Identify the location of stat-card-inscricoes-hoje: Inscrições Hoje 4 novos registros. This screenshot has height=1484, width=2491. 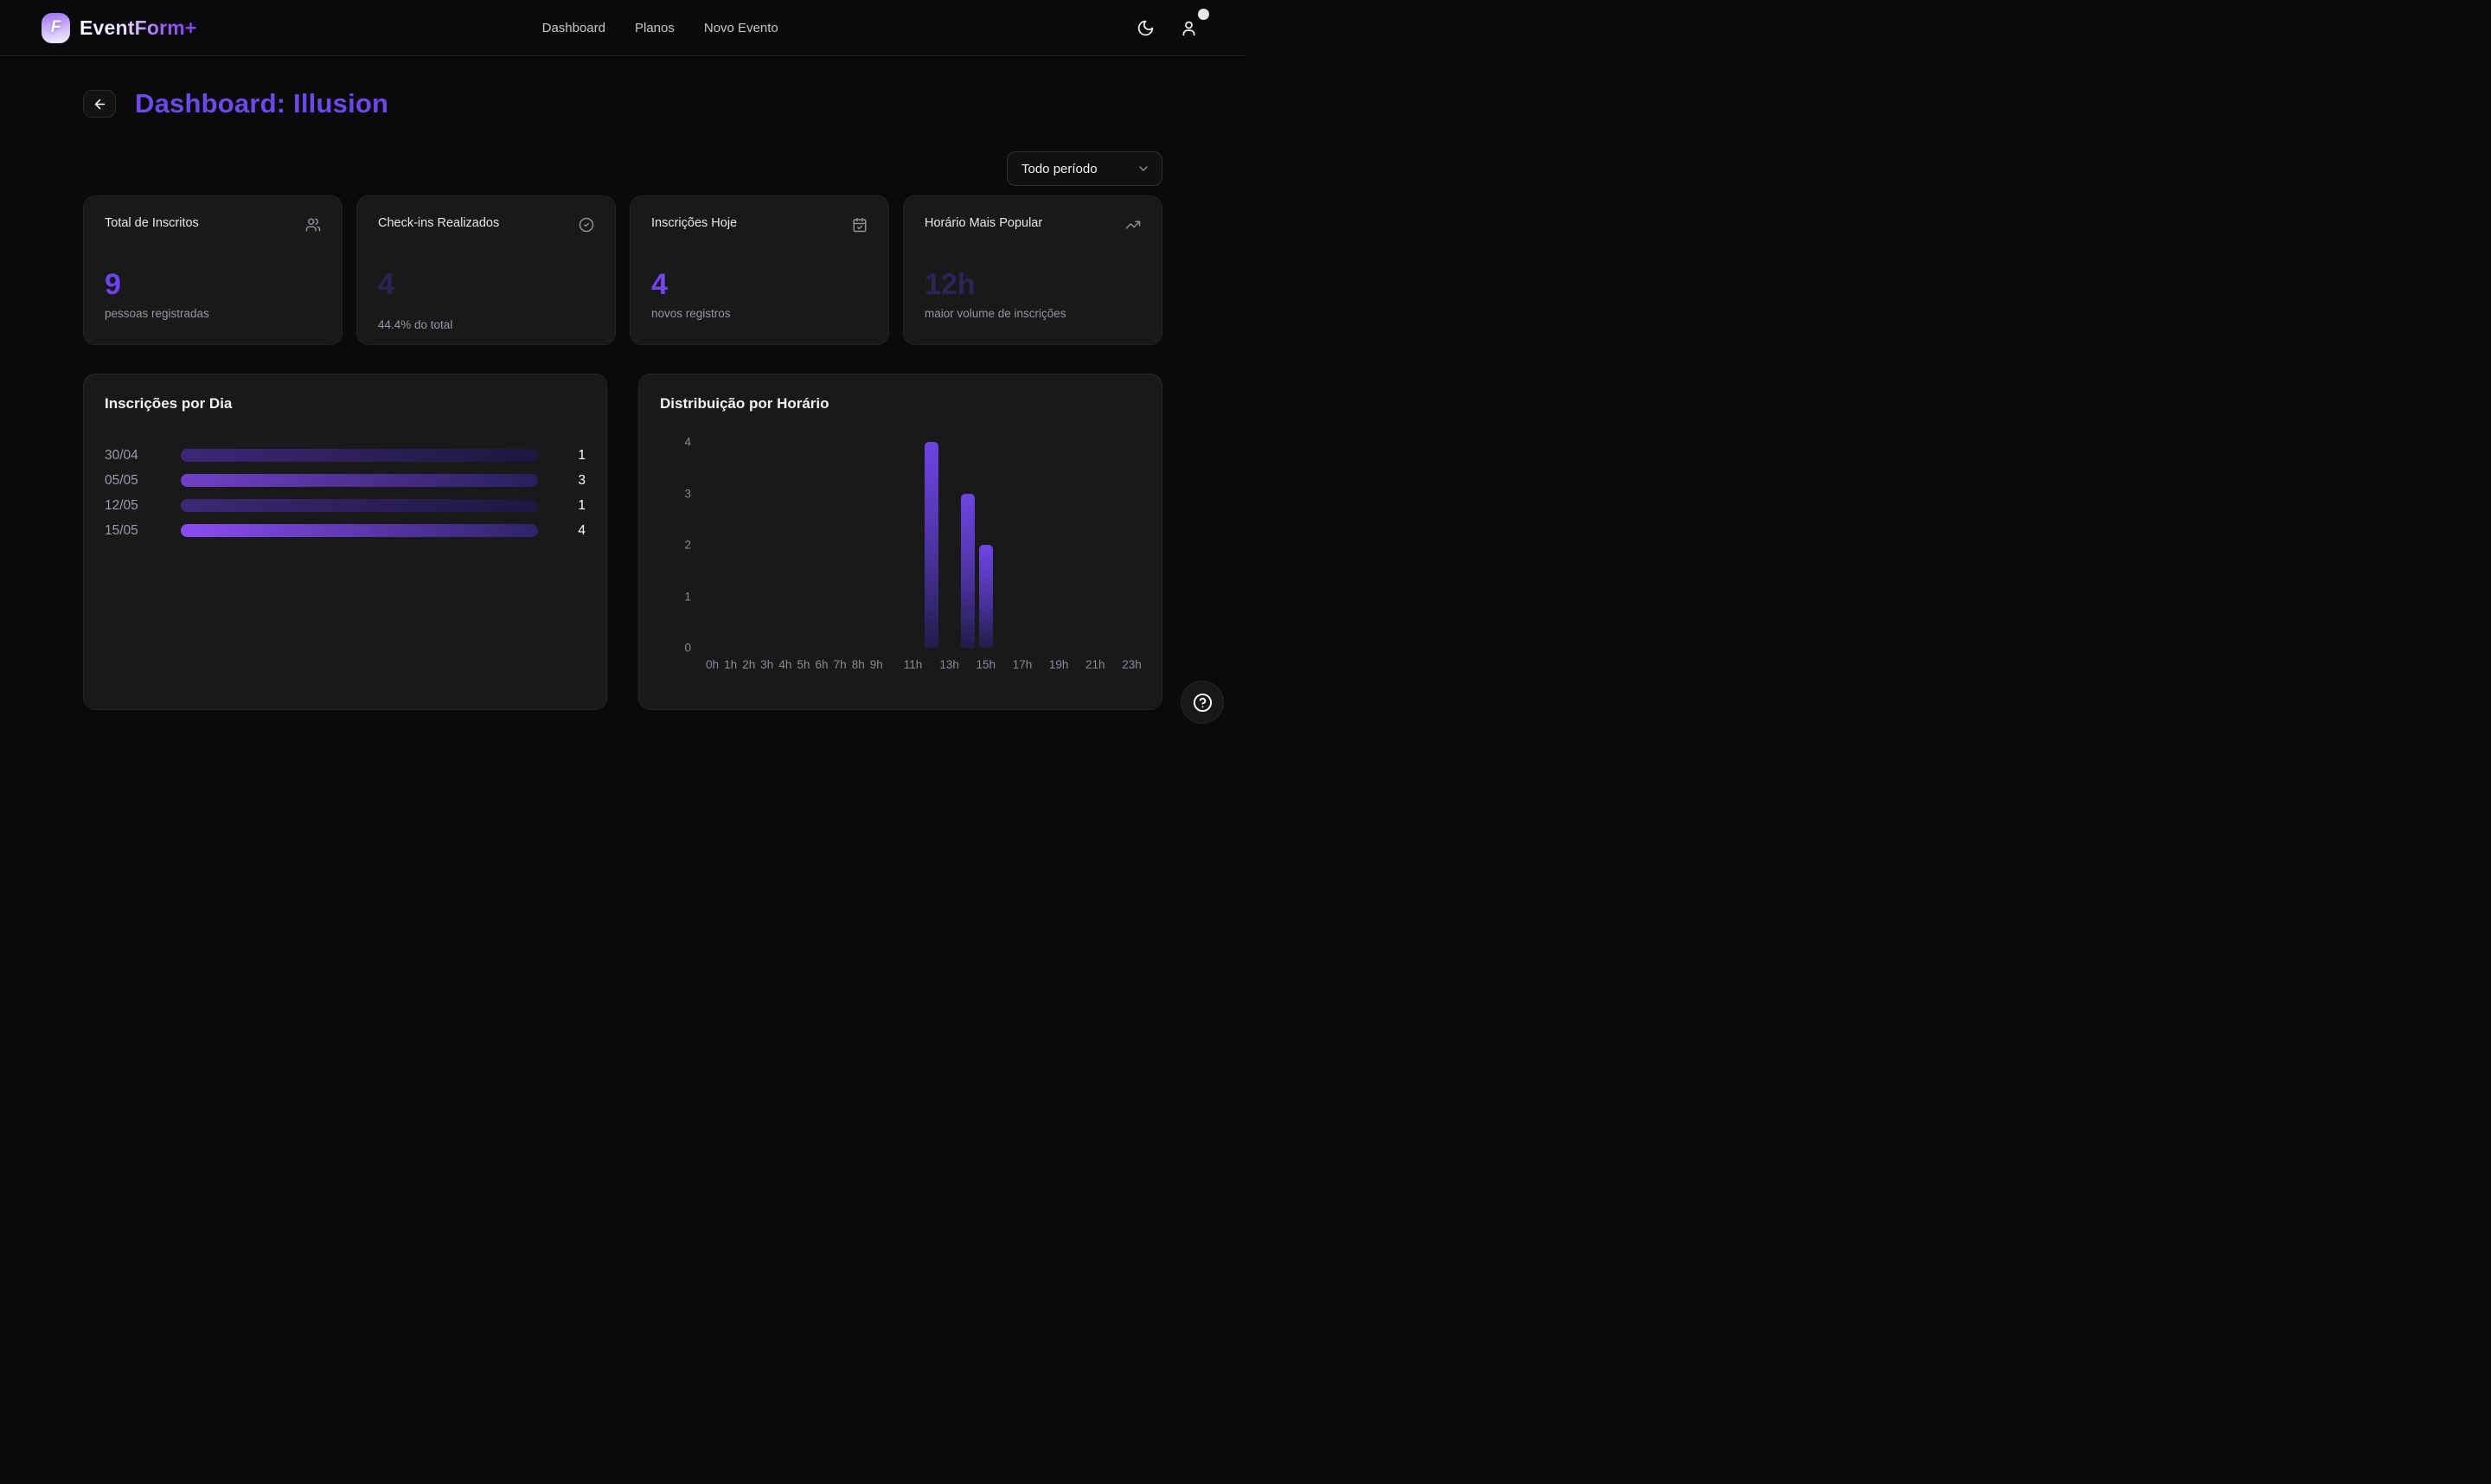
(760, 270).